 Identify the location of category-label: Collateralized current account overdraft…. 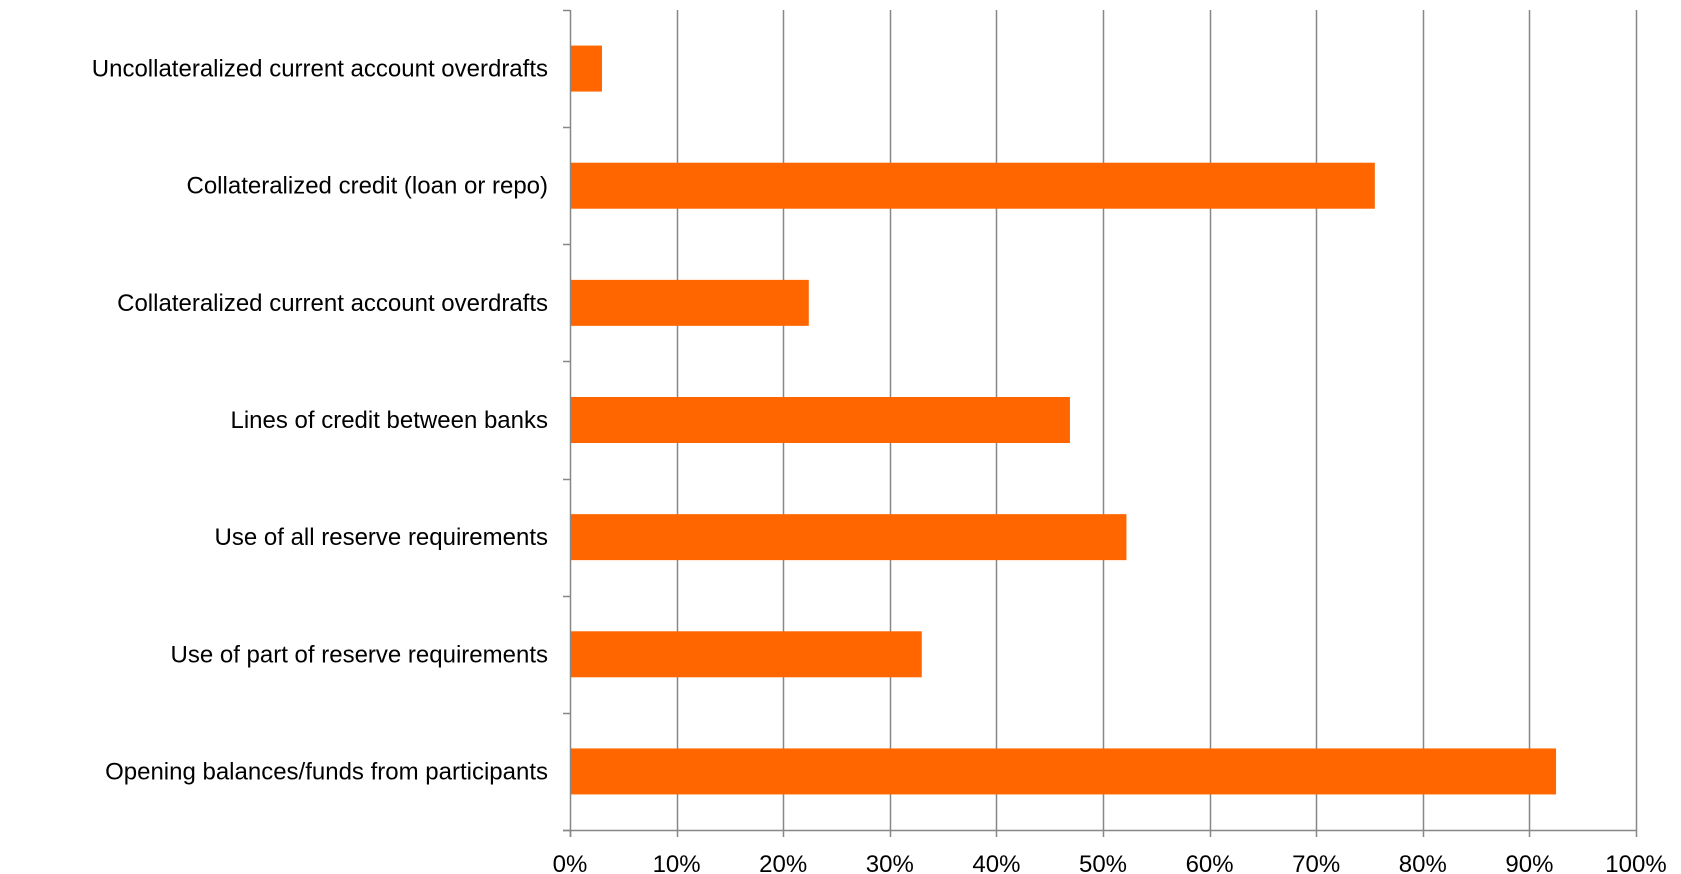
(332, 303).